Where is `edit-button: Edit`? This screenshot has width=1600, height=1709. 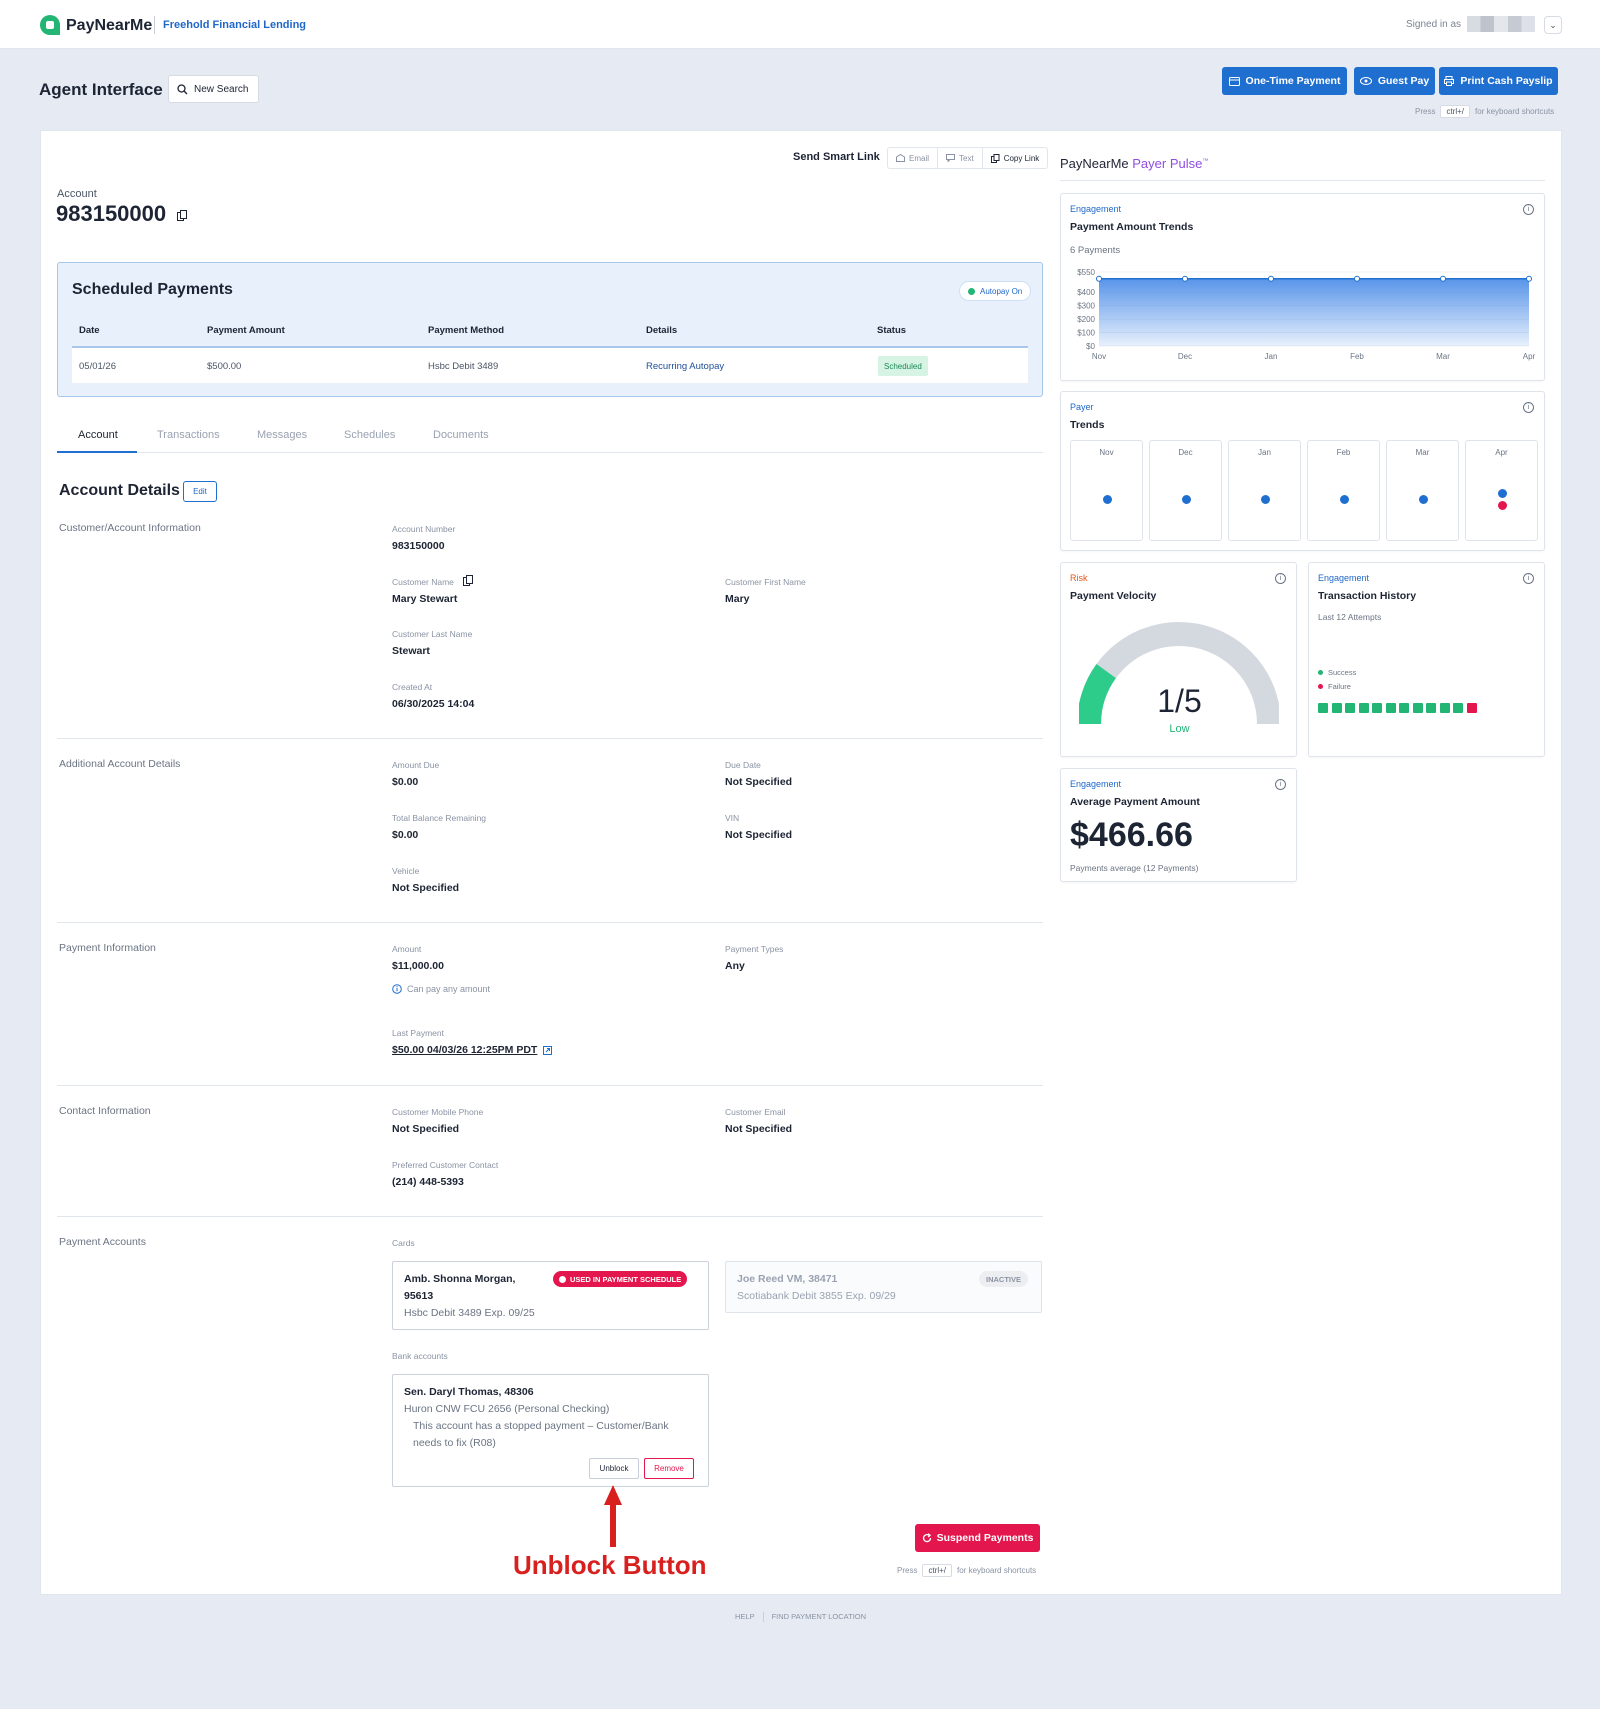 edit-button: Edit is located at coordinates (200, 491).